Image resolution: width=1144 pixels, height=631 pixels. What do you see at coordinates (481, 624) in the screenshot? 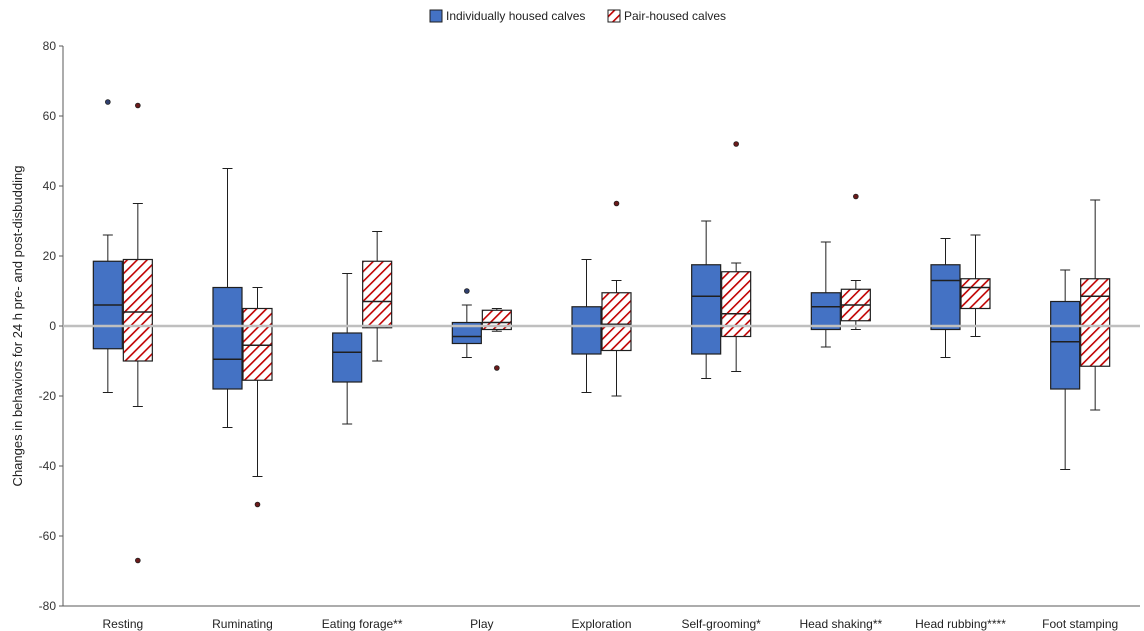
I see `category-label: Play` at bounding box center [481, 624].